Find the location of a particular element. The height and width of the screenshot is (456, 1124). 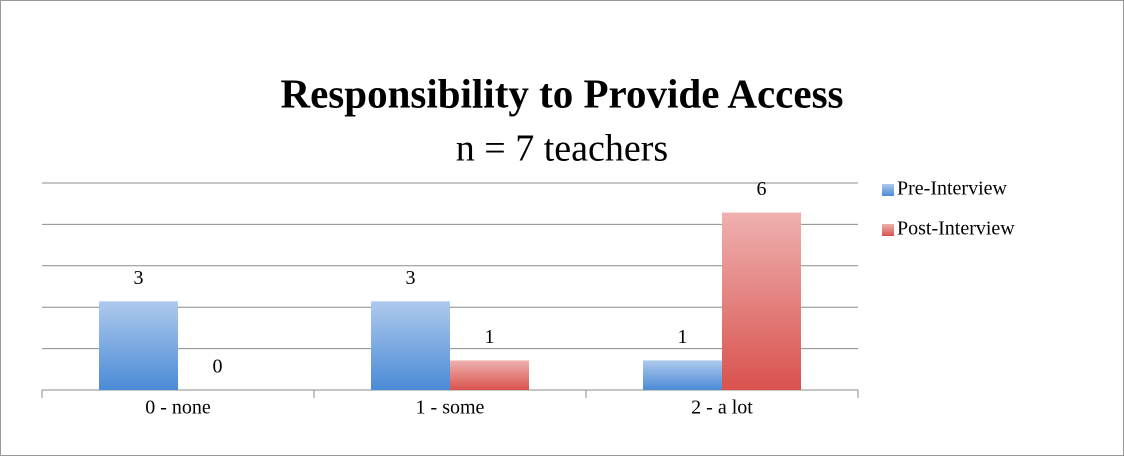

x-tick-label: 1 - some is located at coordinates (450, 408).